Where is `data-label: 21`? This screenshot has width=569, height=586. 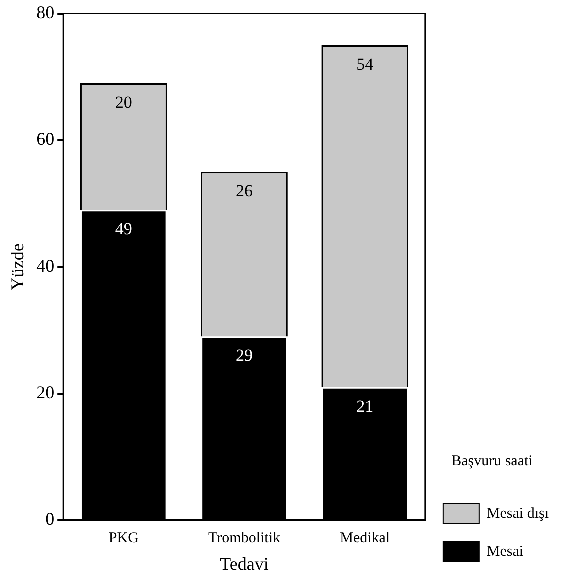
data-label: 21 is located at coordinates (365, 406).